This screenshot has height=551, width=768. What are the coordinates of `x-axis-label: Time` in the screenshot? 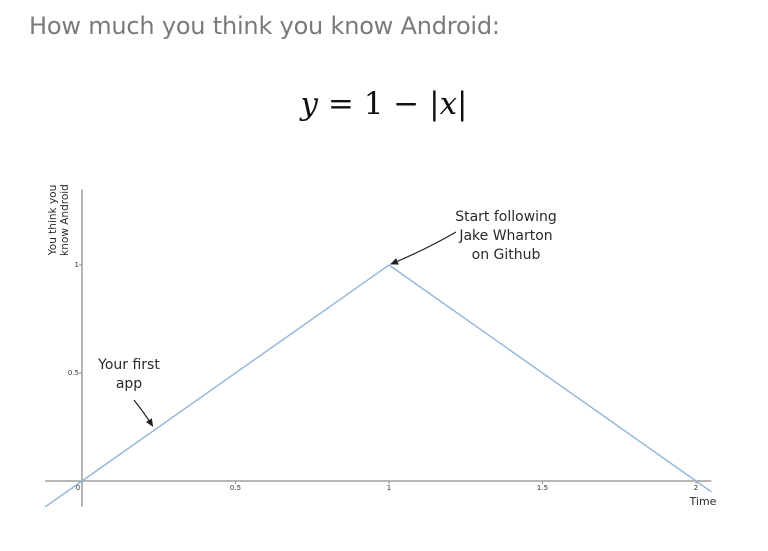 It's located at (703, 501).